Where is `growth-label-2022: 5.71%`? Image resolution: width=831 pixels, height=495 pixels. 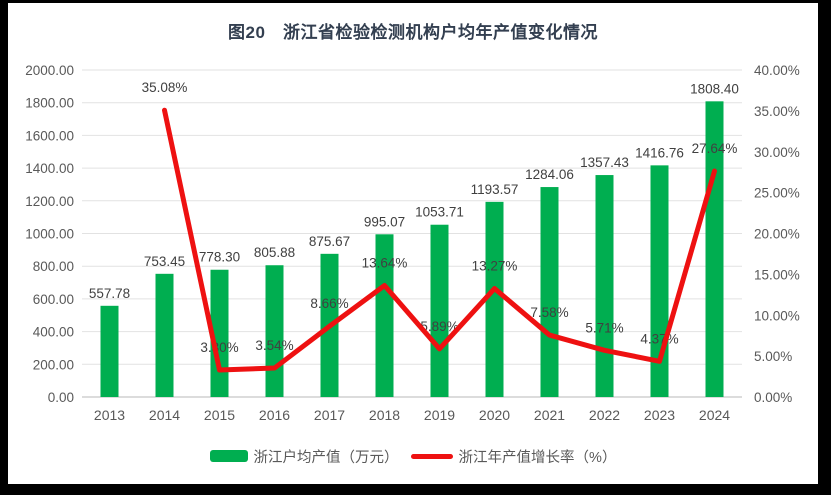
growth-label-2022: 5.71% is located at coordinates (604, 327).